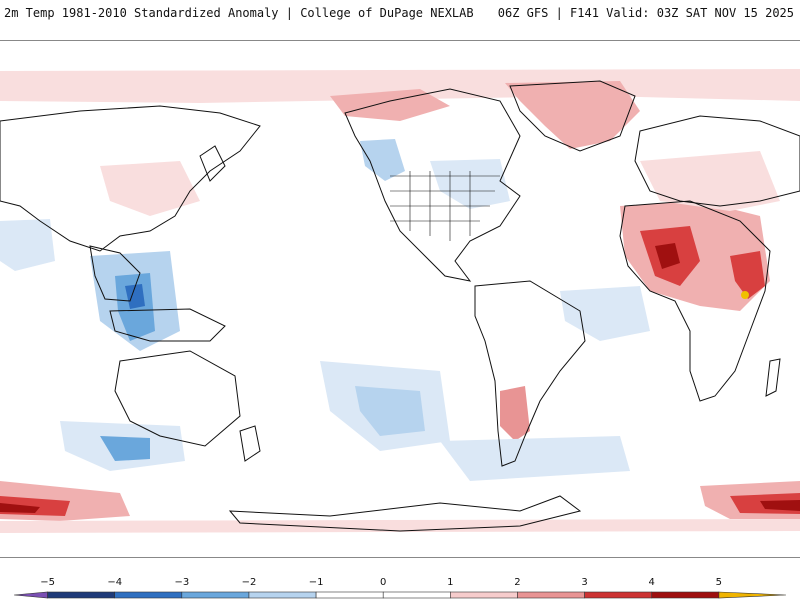 The image size is (800, 600). I want to click on europe-outline, so click(717, 161).